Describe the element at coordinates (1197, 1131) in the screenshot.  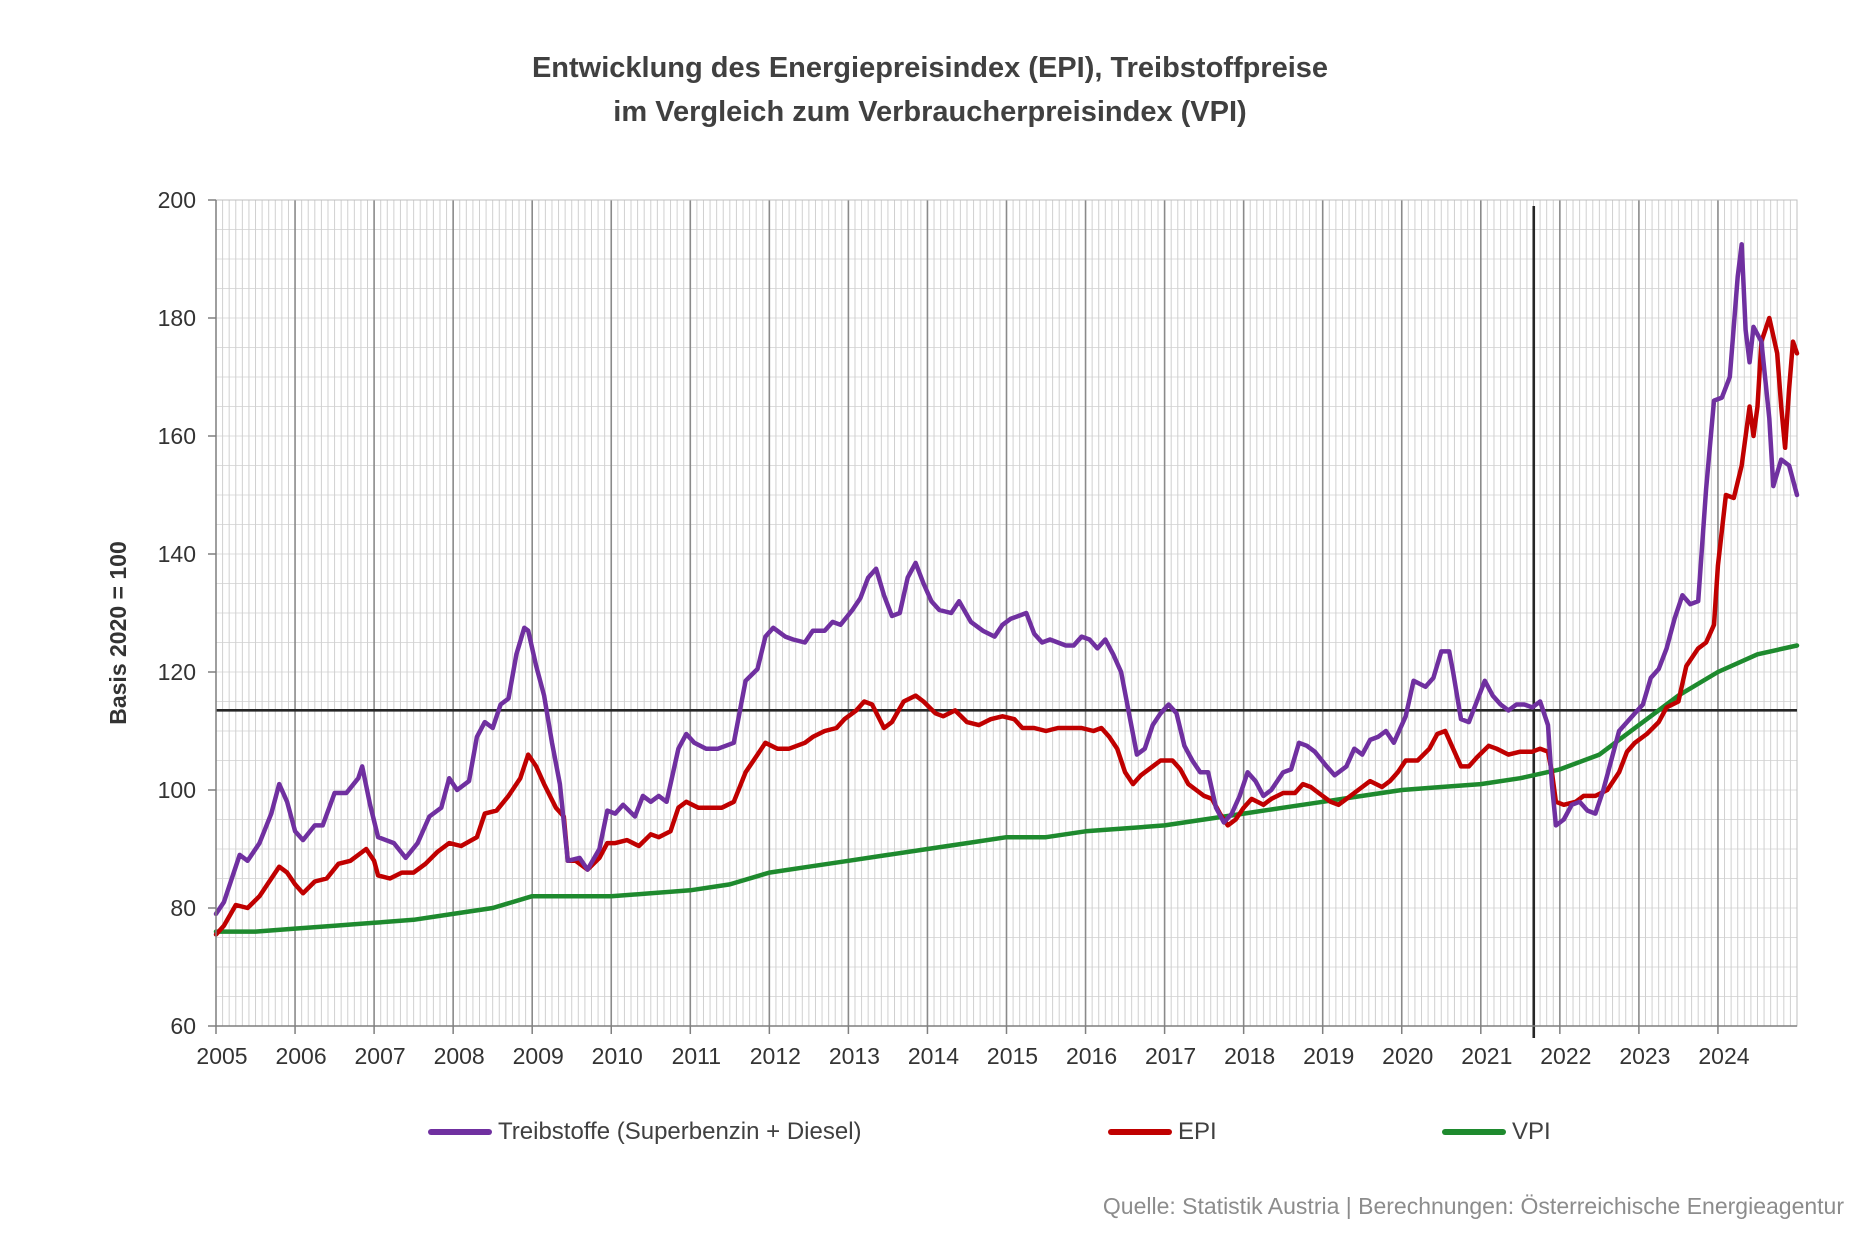
I see `legend-label: EPI` at that location.